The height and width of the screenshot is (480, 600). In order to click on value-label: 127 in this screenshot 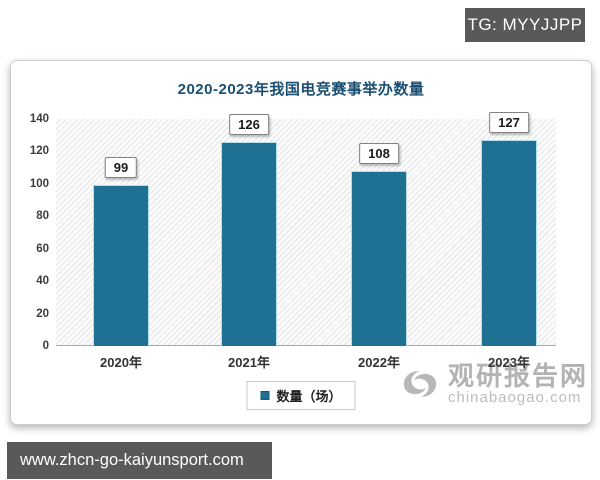, I will do `click(509, 123)`.